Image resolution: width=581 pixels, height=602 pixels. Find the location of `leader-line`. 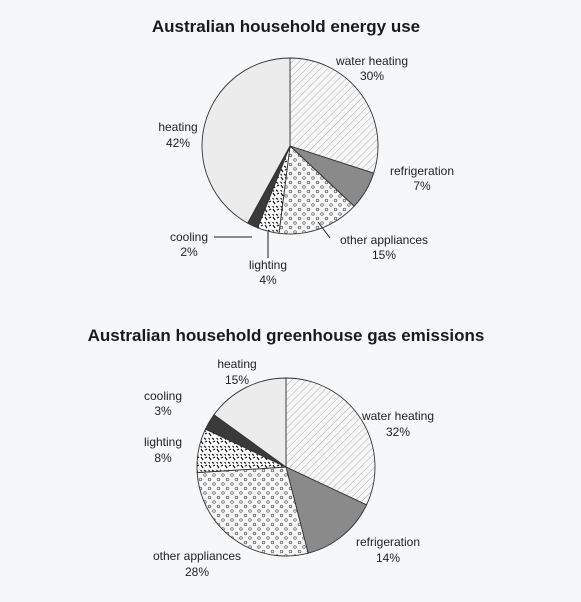

leader-line is located at coordinates (324, 230).